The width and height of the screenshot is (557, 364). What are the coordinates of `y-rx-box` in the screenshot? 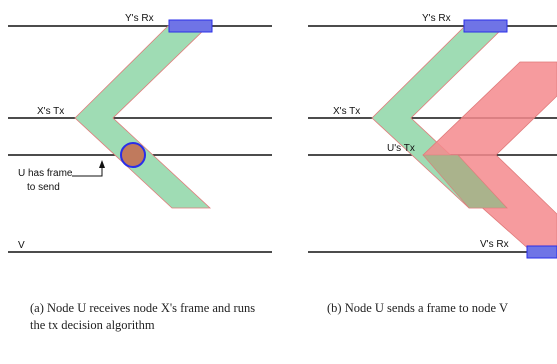 It's located at (190, 26).